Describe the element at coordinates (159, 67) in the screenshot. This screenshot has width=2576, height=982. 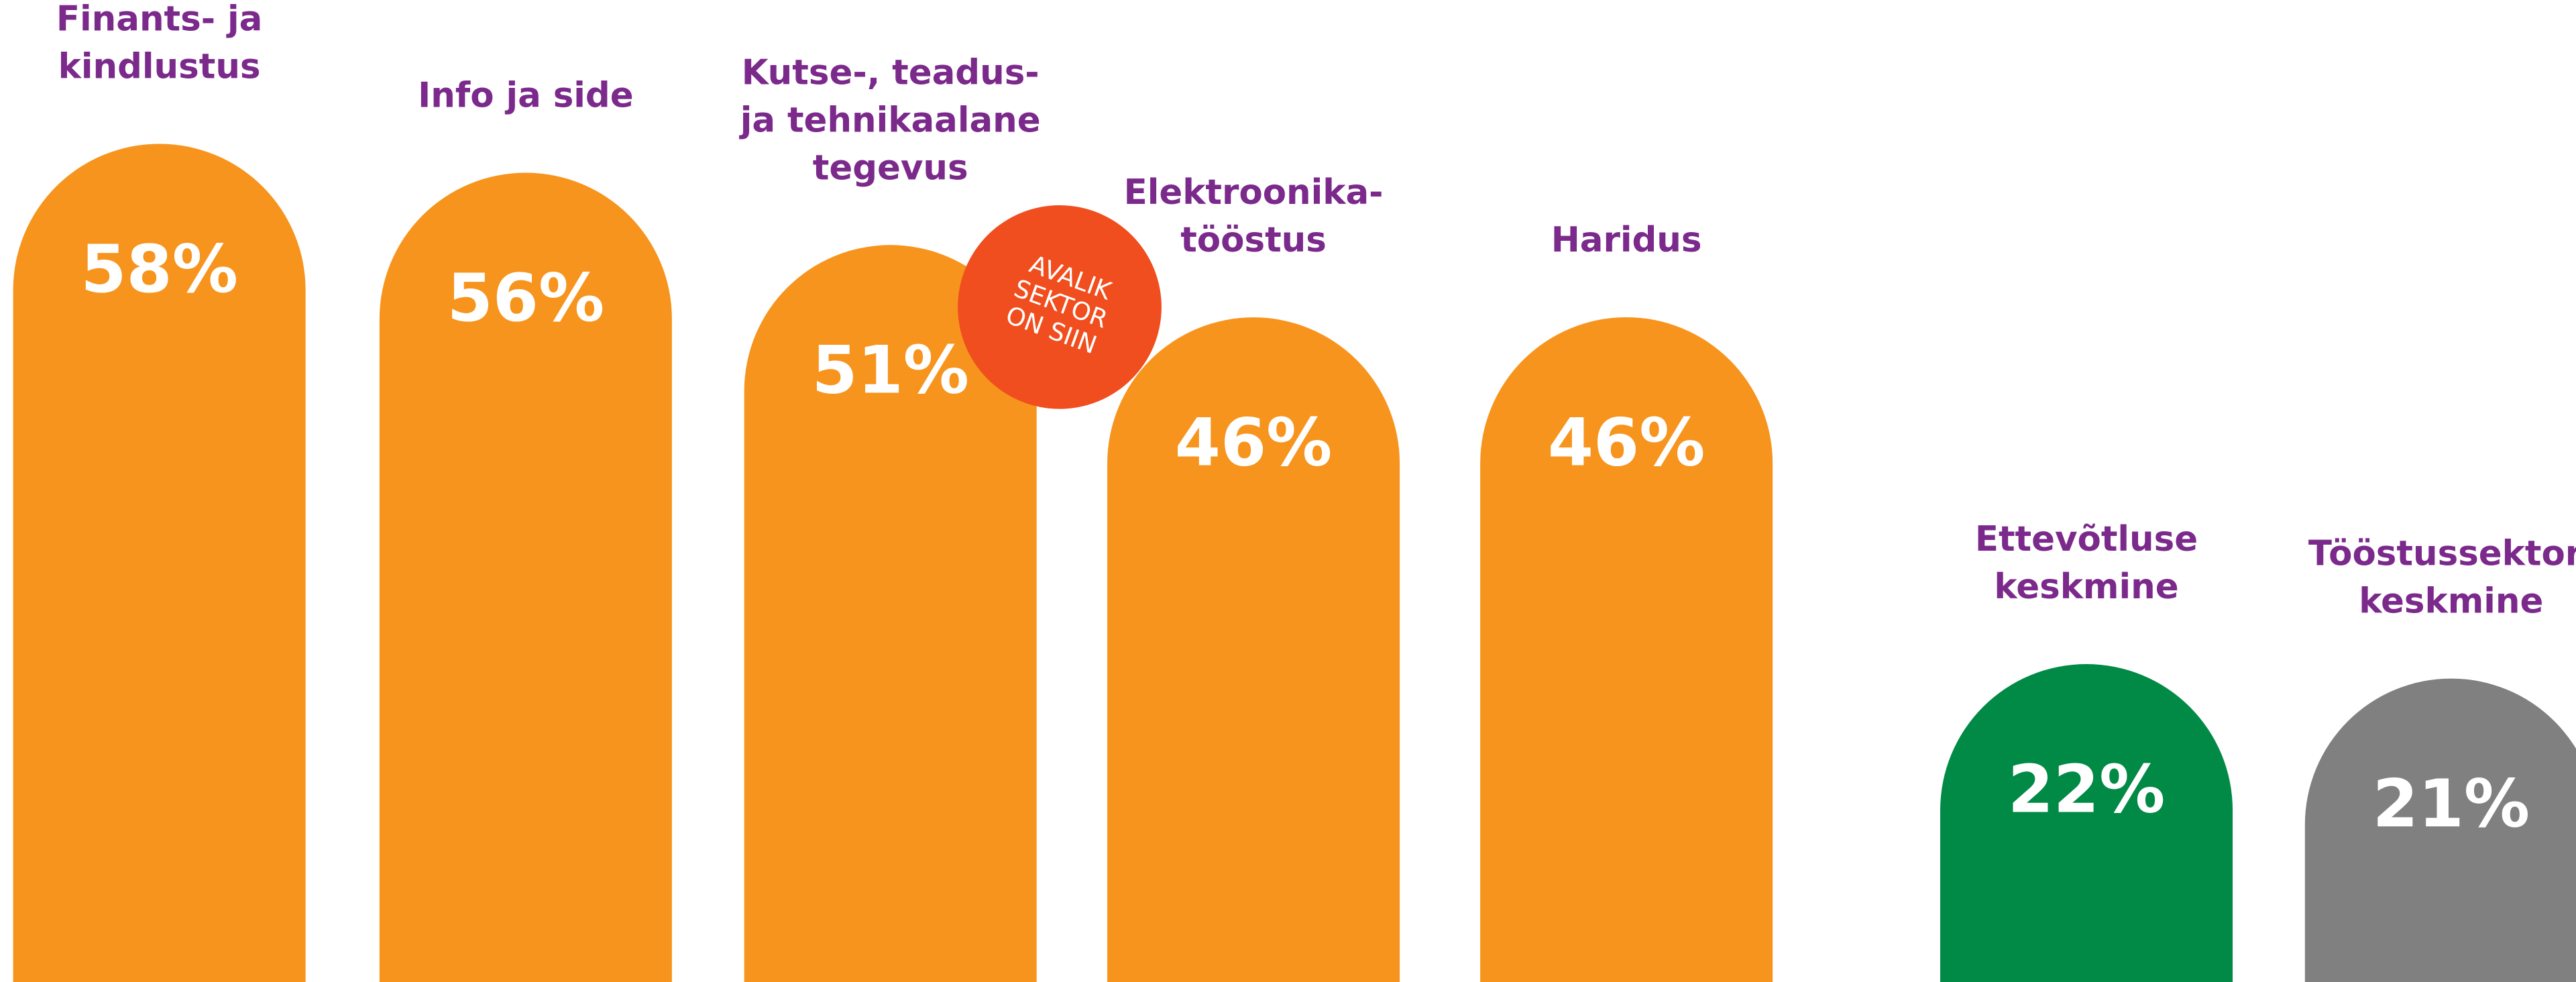
I see `category-label: kindlustus` at that location.